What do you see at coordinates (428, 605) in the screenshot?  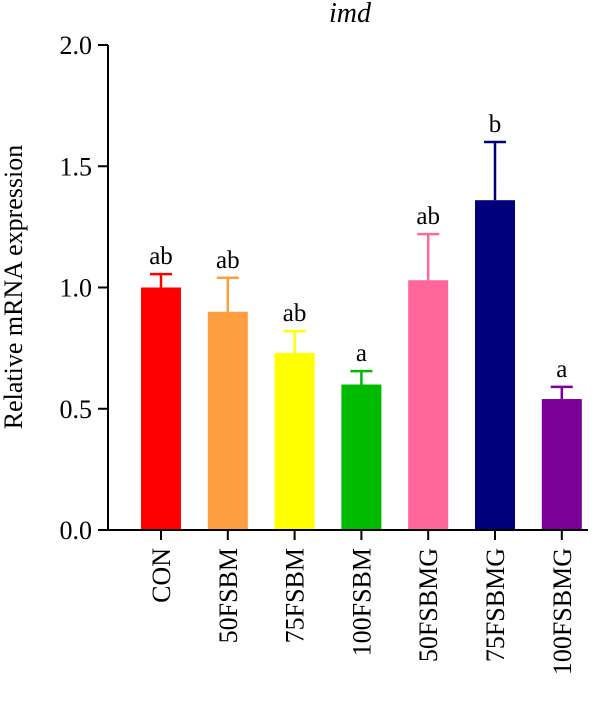 I see `x-tick-label: 50FSBMG` at bounding box center [428, 605].